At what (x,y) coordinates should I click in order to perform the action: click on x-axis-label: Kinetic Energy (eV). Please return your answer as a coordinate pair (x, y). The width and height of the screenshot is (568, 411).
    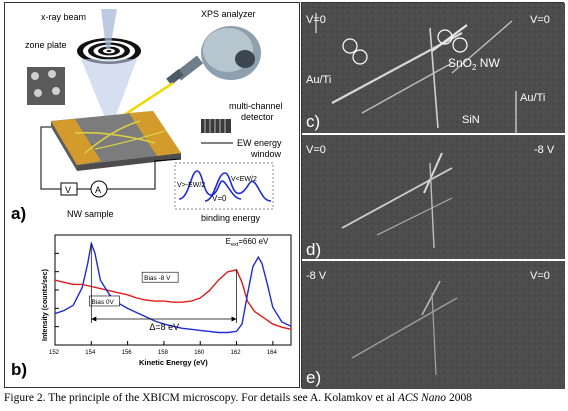
    Looking at the image, I should click on (173, 362).